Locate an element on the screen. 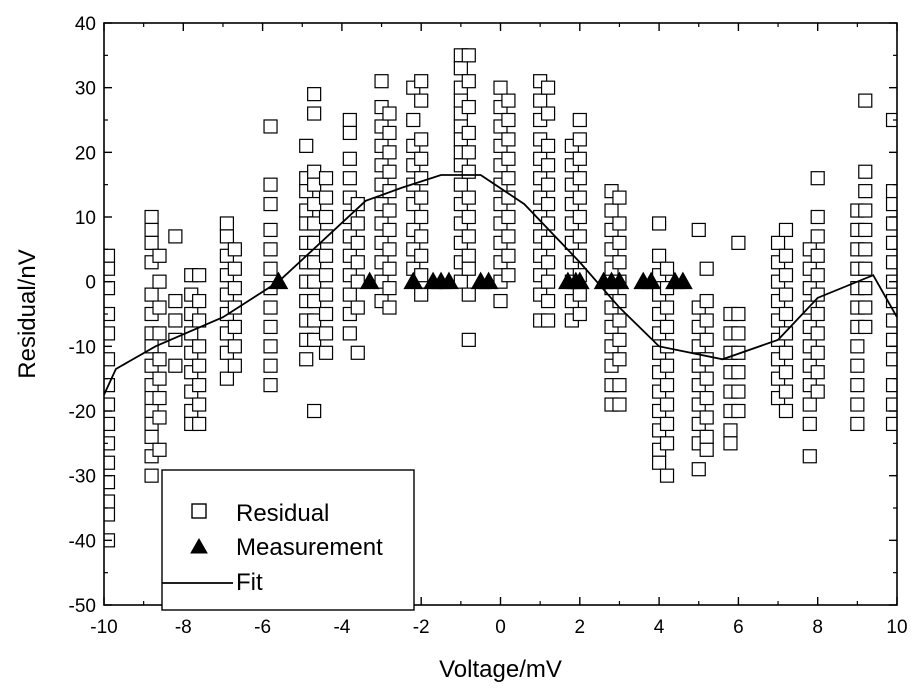 The height and width of the screenshot is (693, 913). x-tick-label: -8 is located at coordinates (183, 627).